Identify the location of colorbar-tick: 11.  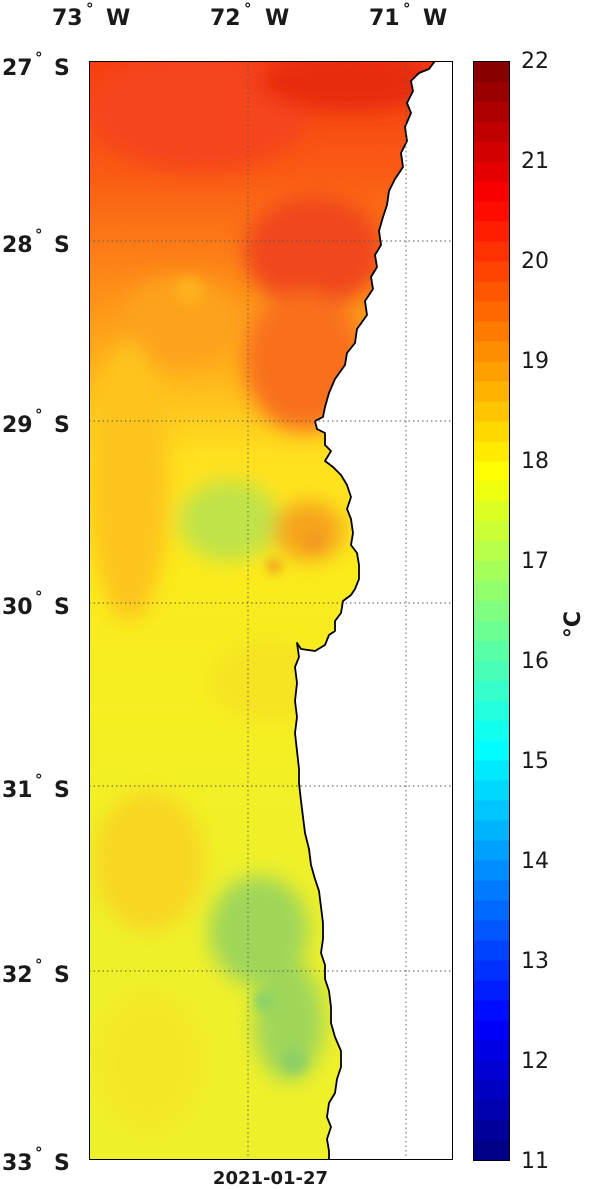
(535, 1161).